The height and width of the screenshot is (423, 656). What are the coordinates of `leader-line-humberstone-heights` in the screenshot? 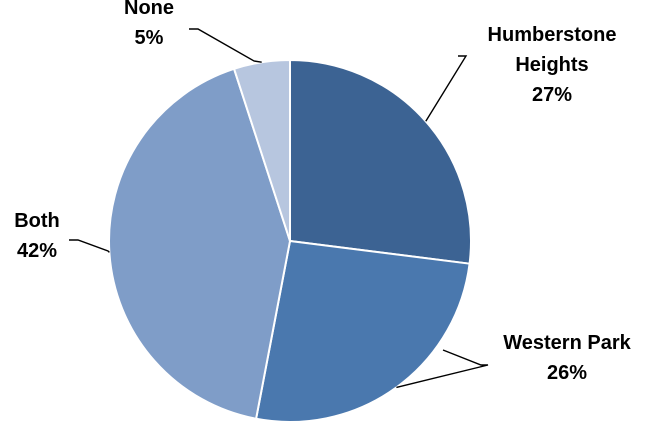 It's located at (446, 88).